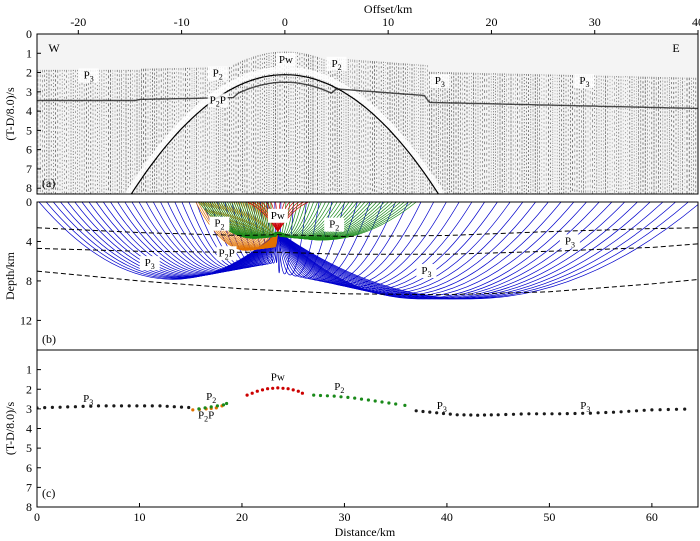  What do you see at coordinates (344, 517) in the screenshot?
I see `x-tick-label: 30` at bounding box center [344, 517].